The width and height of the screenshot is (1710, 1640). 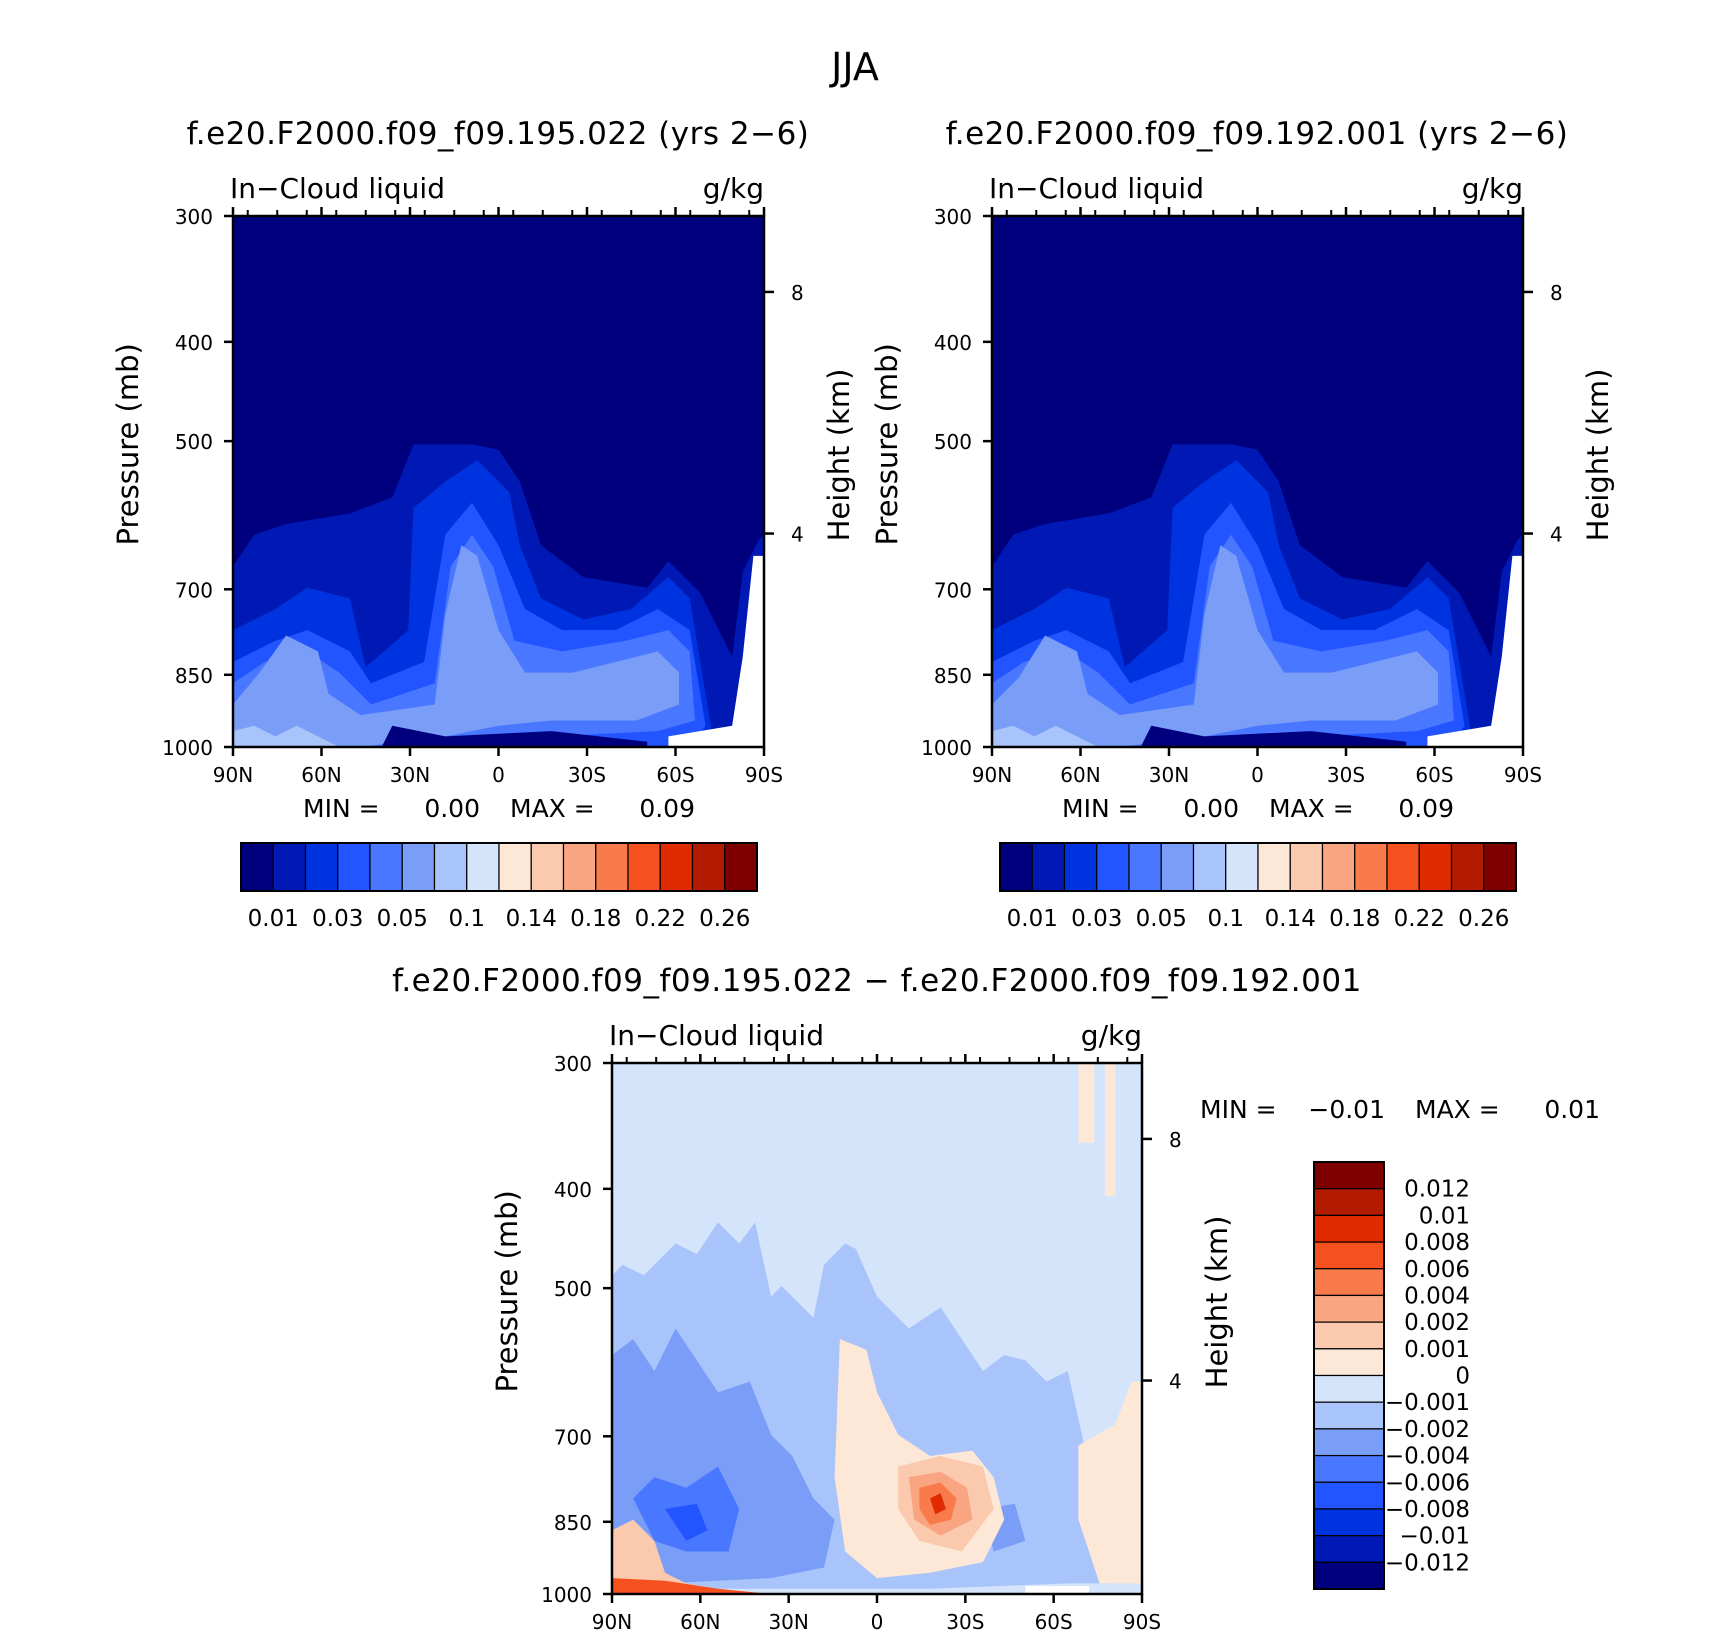 I want to click on y-tick-label: 700, so click(x=194, y=590).